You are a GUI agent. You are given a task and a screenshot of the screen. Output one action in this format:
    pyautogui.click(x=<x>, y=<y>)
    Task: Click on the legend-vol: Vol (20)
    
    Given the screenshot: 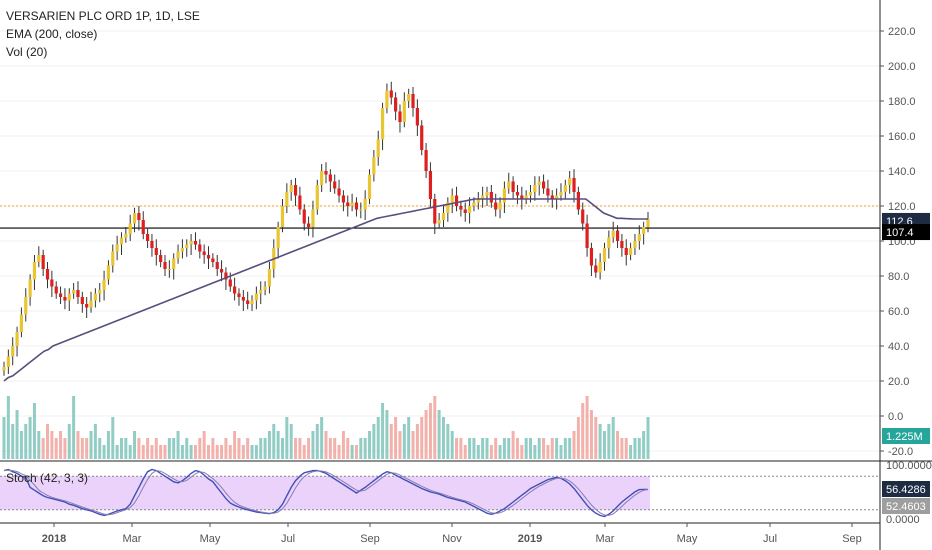 What is the action you would take?
    pyautogui.click(x=26, y=52)
    